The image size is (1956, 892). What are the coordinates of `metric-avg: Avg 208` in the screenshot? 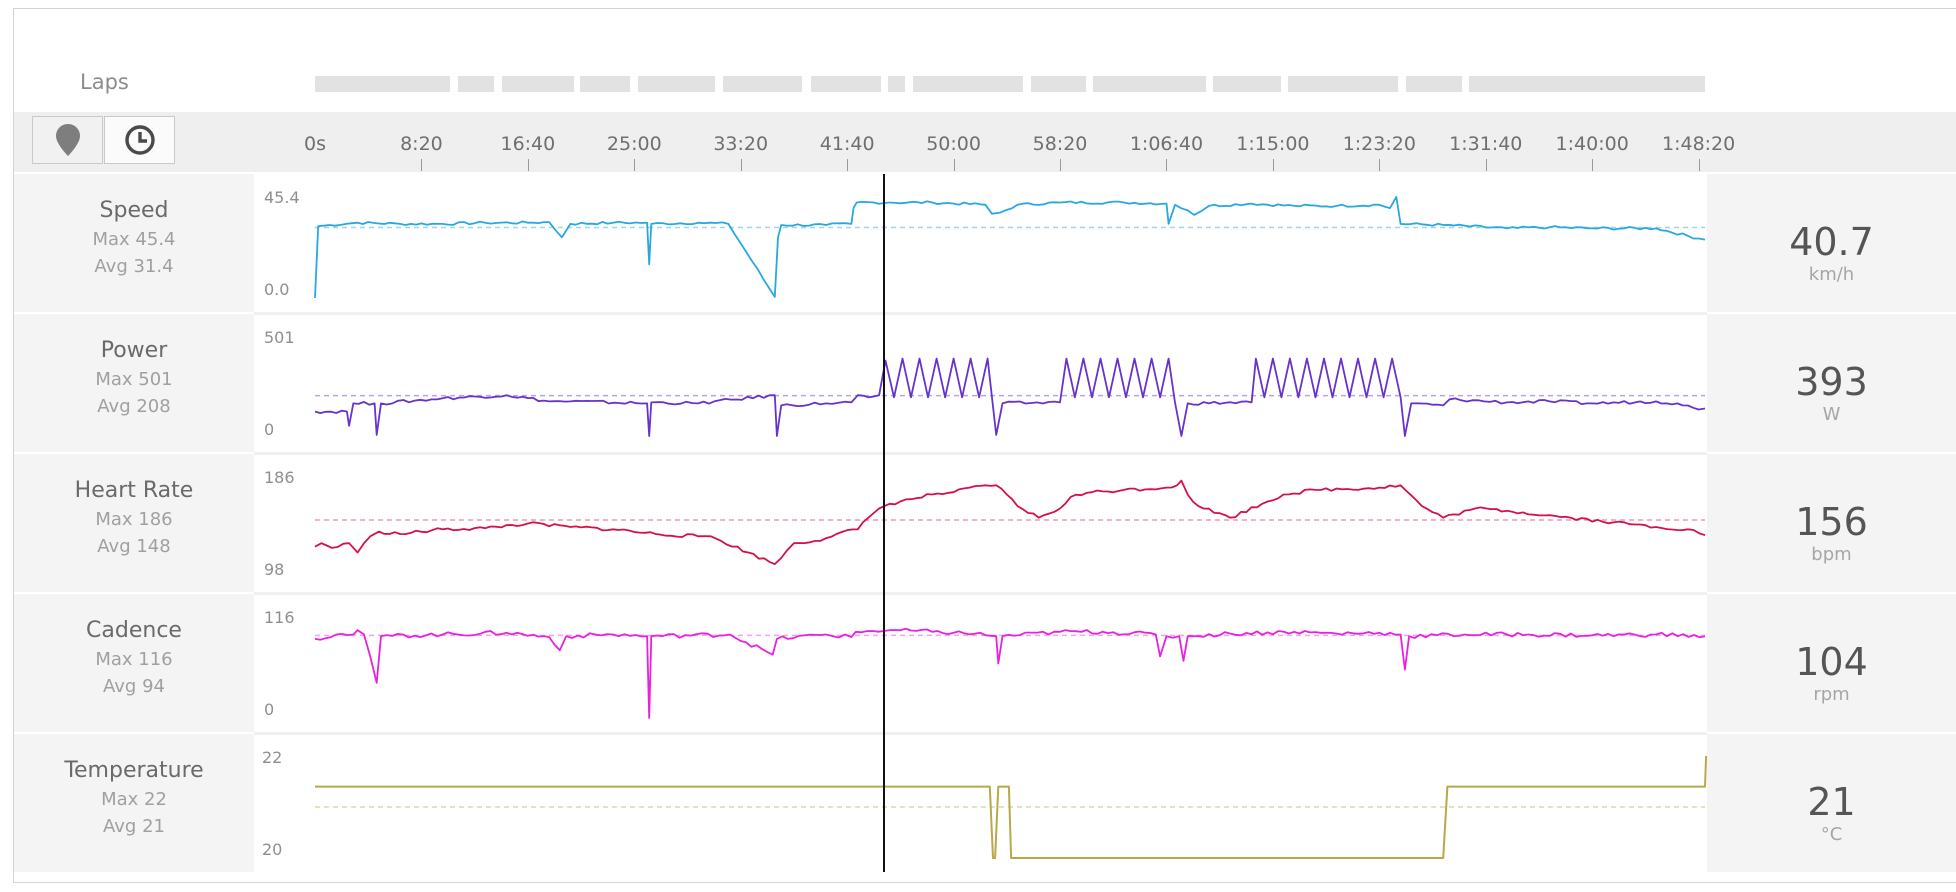 It's located at (134, 406).